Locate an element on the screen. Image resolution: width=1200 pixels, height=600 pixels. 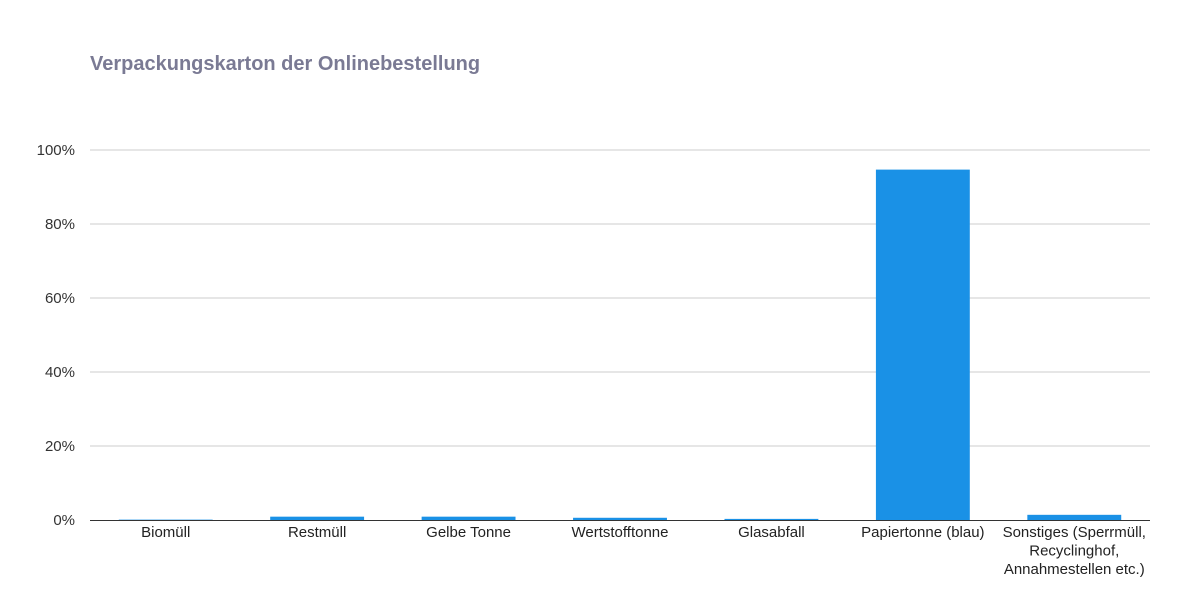
y-tick-label: 20% is located at coordinates (60, 446).